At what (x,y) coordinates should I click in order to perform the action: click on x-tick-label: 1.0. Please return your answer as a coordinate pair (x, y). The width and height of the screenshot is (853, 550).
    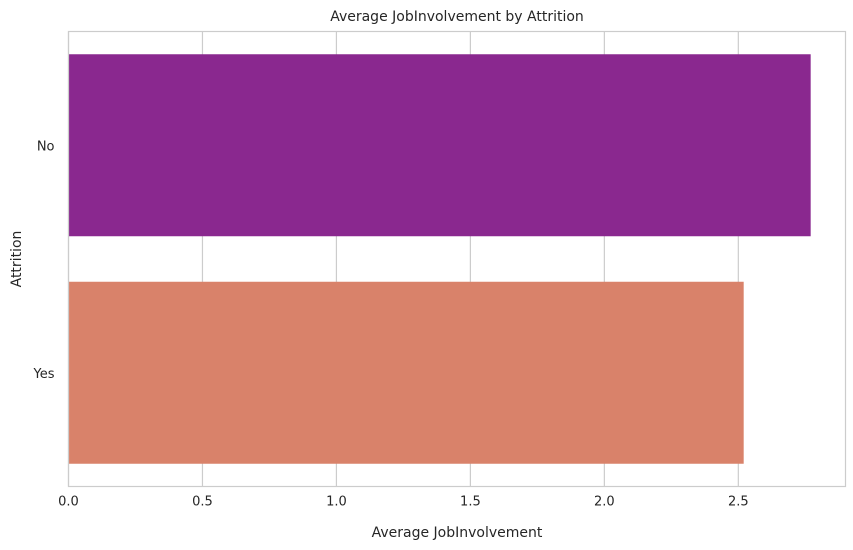
    Looking at the image, I should click on (336, 502).